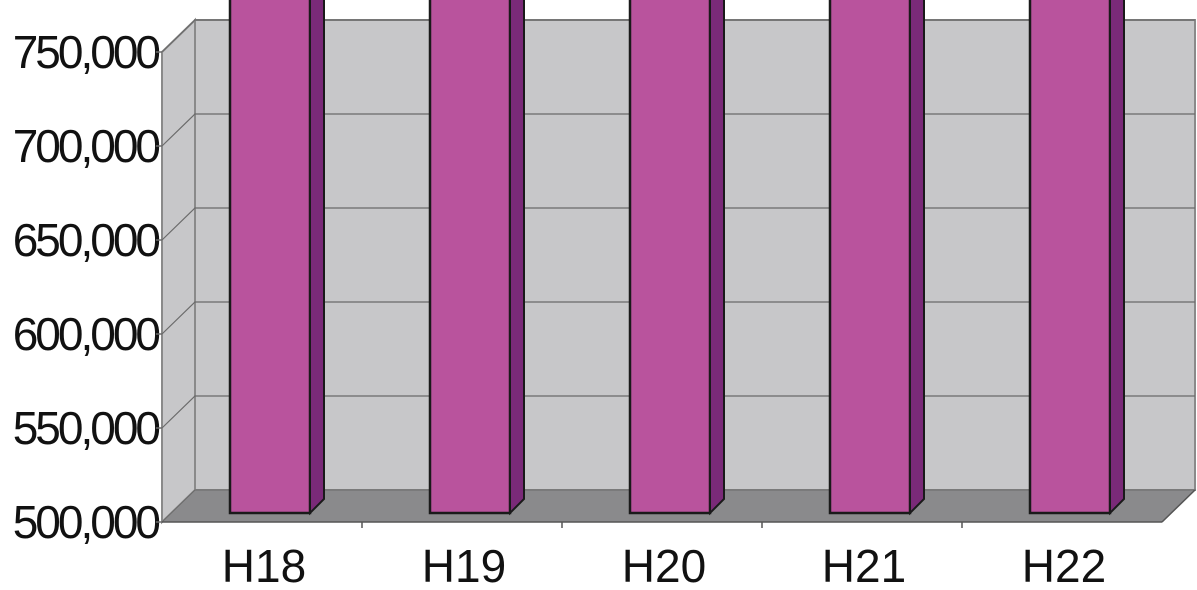 The height and width of the screenshot is (590, 1197). I want to click on y-tick-label: 650,000, so click(86, 240).